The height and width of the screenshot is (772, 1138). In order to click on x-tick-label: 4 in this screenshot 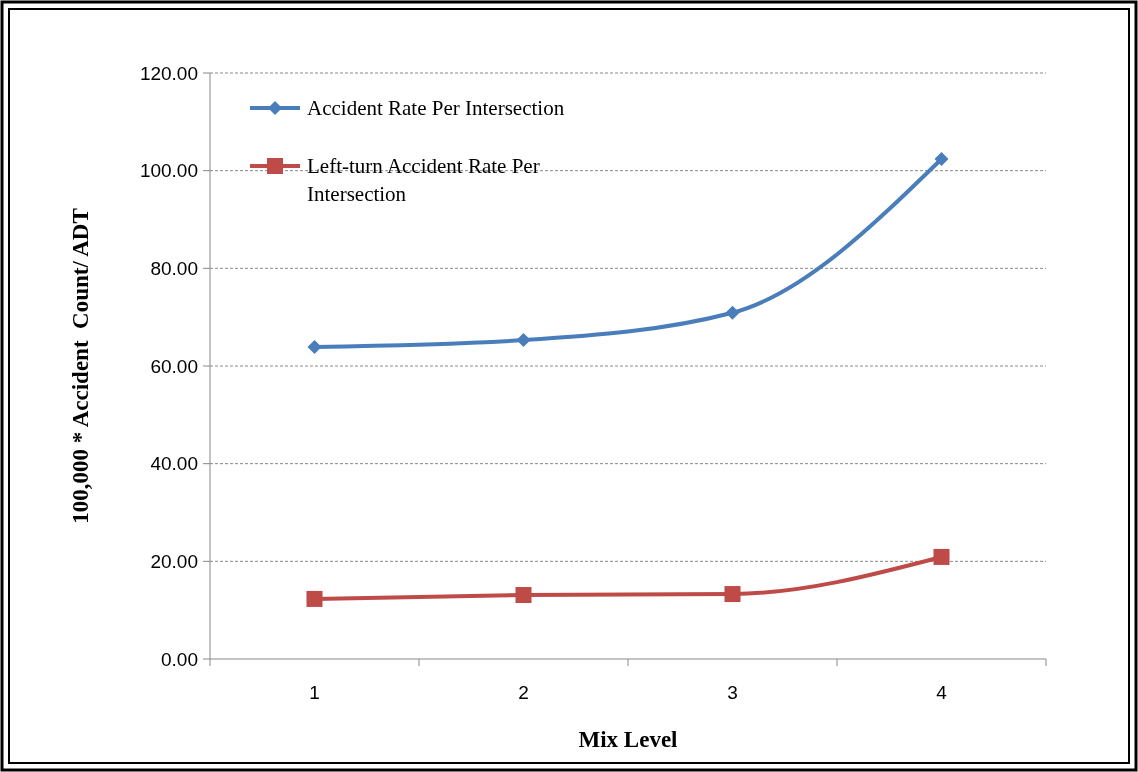, I will do `click(942, 692)`.